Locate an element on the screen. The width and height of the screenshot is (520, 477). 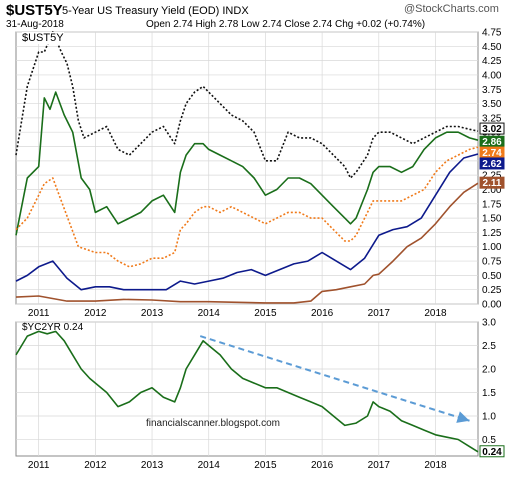
y-tick-label: 1.75 is located at coordinates (492, 204).